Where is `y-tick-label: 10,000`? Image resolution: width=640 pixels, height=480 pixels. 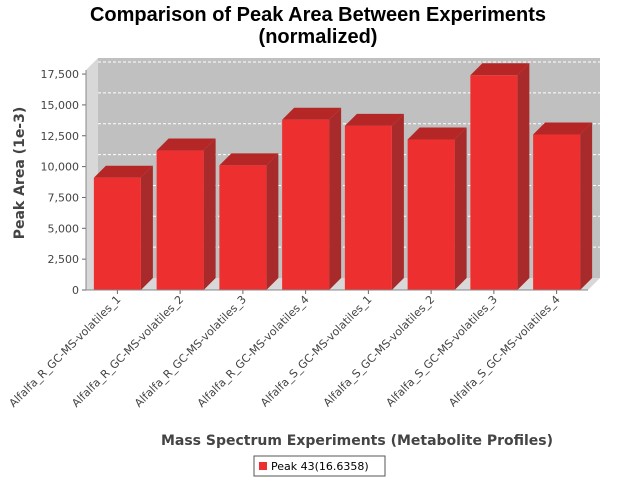
y-tick-label: 10,000 is located at coordinates (60, 167).